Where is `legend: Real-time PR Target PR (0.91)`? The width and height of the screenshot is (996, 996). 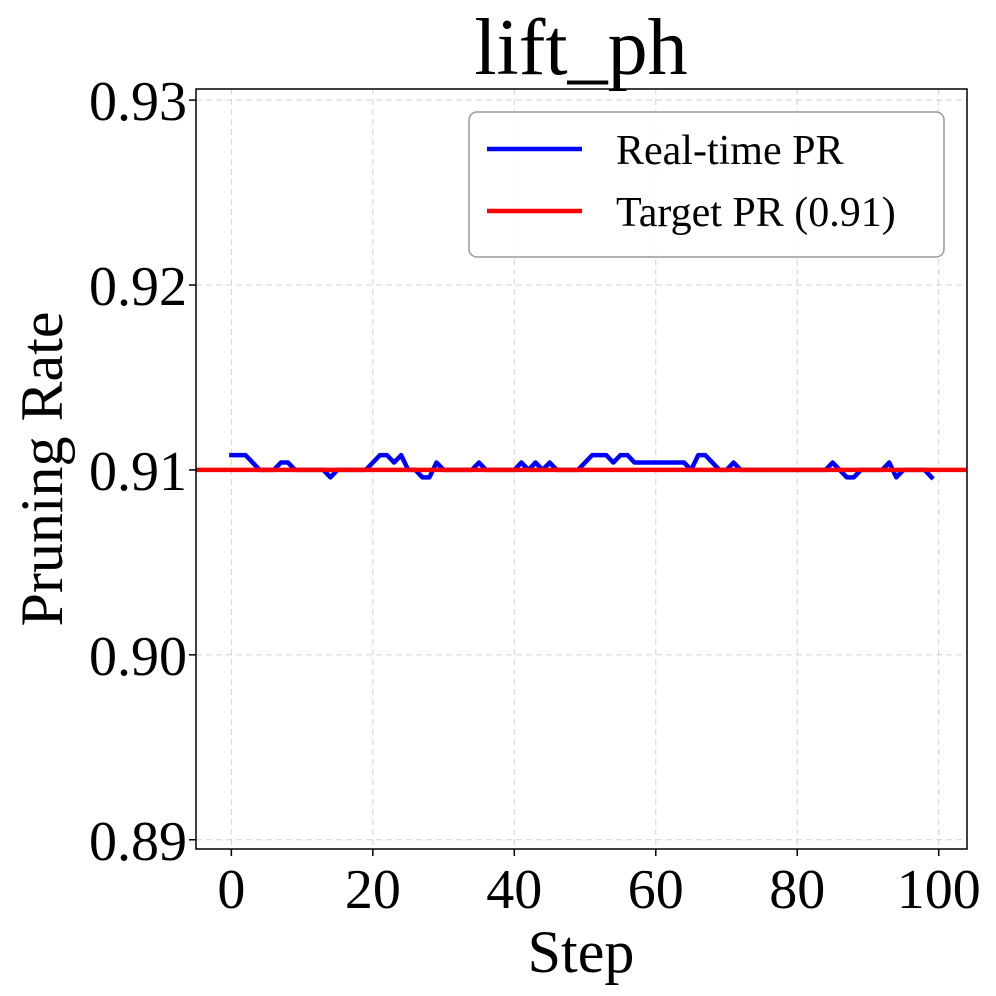
legend: Real-time PR Target PR (0.91) is located at coordinates (706, 184).